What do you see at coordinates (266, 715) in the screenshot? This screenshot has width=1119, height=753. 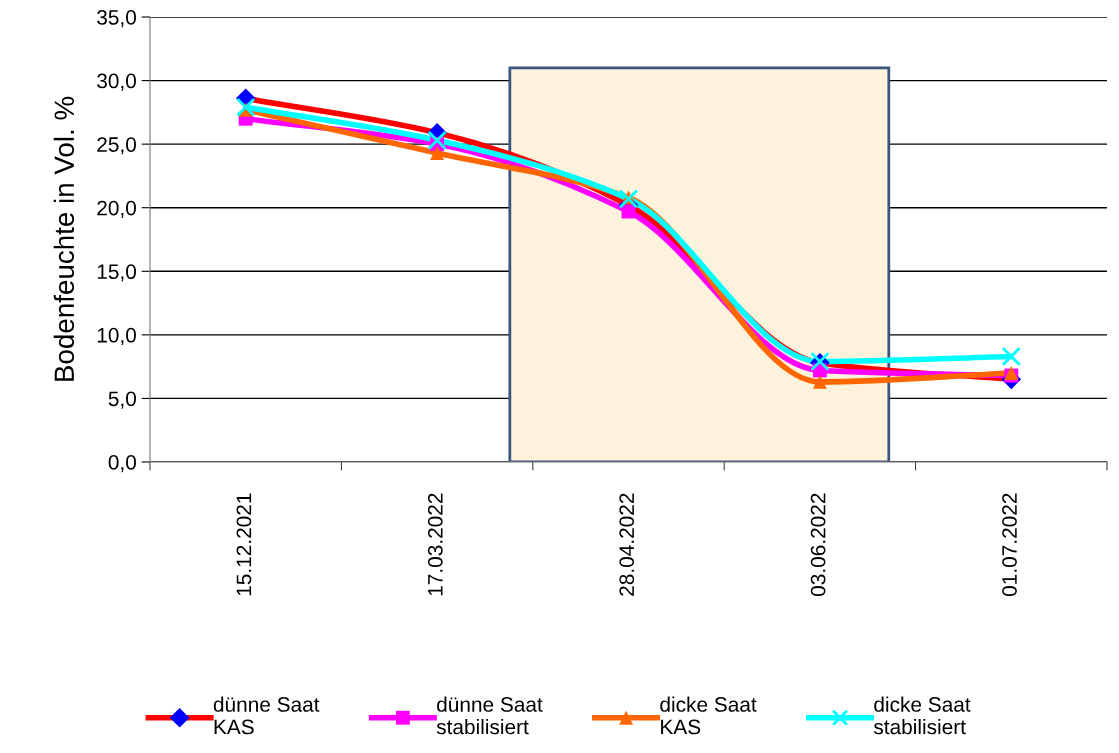 I see `legend-label: dünne Saat KAS` at bounding box center [266, 715].